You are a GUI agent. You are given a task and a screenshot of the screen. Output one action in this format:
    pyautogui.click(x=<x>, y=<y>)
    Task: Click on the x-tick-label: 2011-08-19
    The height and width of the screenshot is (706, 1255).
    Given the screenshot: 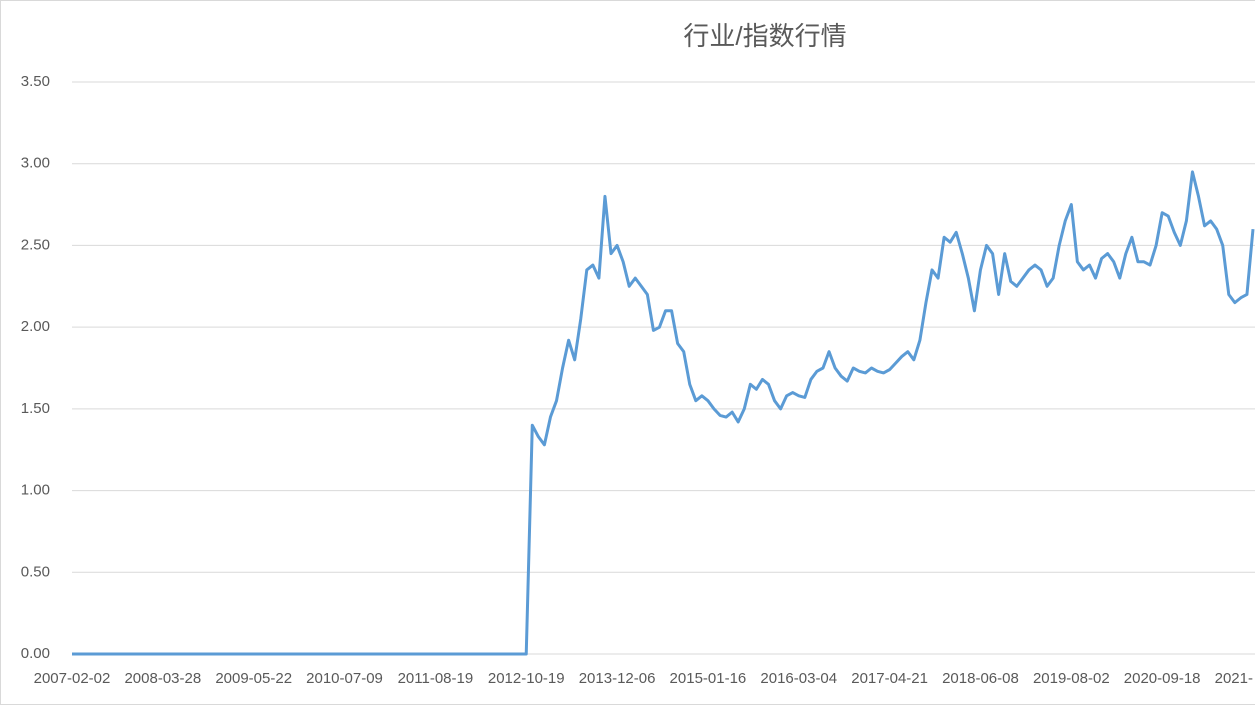 What is the action you would take?
    pyautogui.click(x=436, y=678)
    